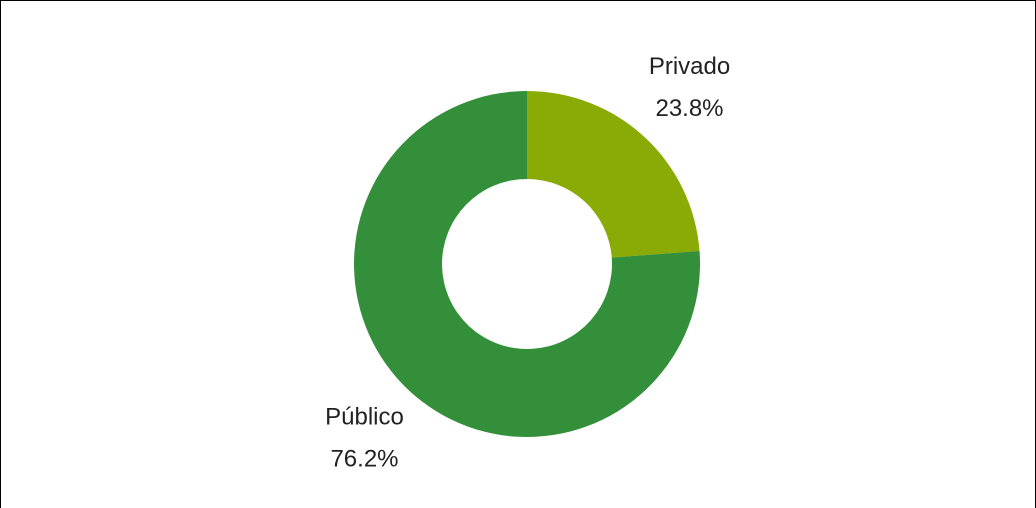 The height and width of the screenshot is (508, 1036). I want to click on donut-slice, so click(613, 174).